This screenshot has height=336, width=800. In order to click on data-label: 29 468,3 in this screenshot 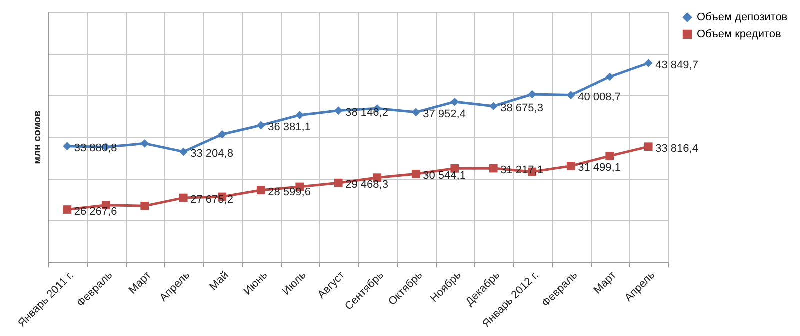, I will do `click(367, 185)`.